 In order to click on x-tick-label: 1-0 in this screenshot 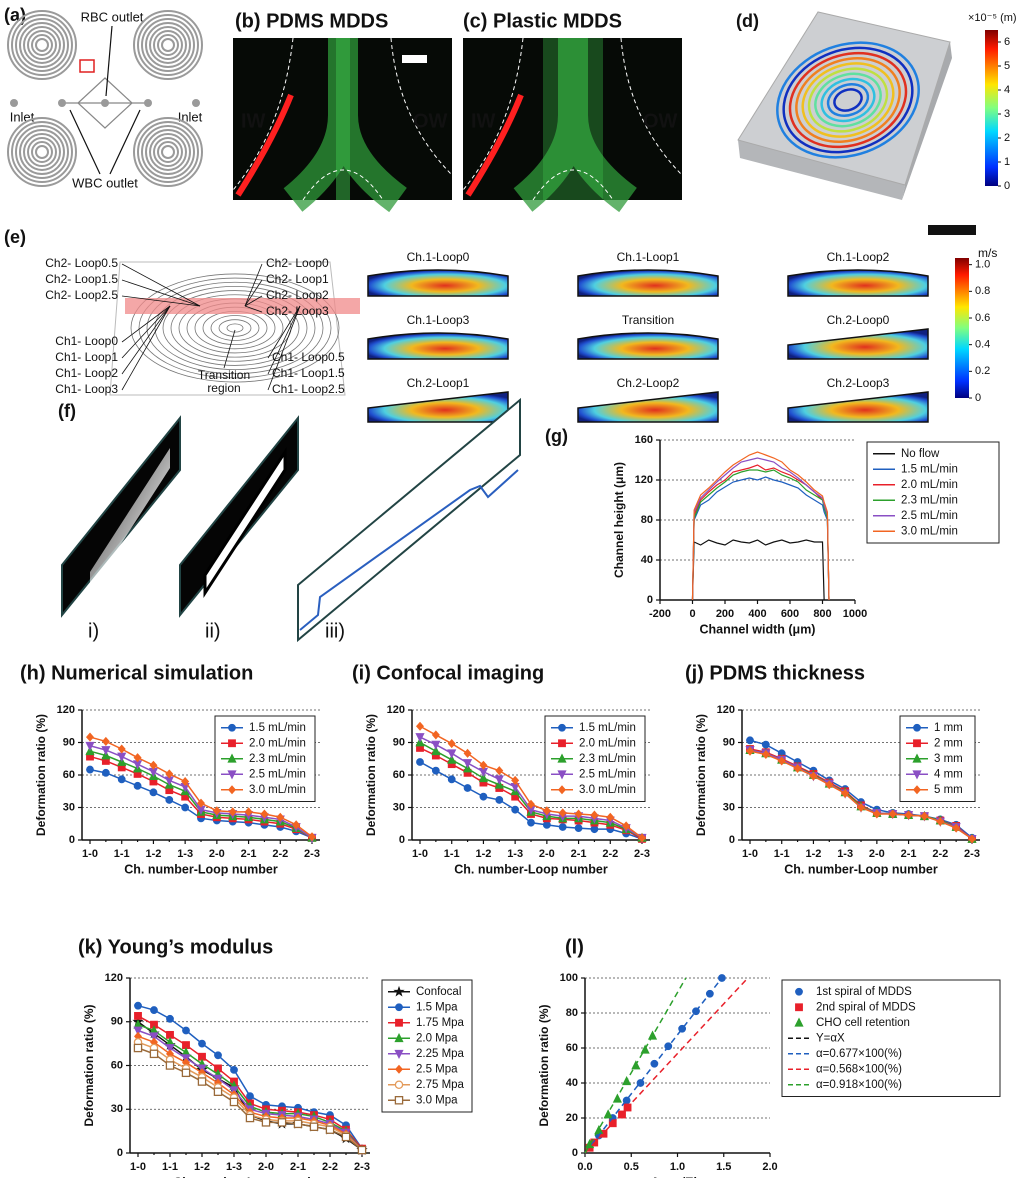, I will do `click(138, 1167)`.